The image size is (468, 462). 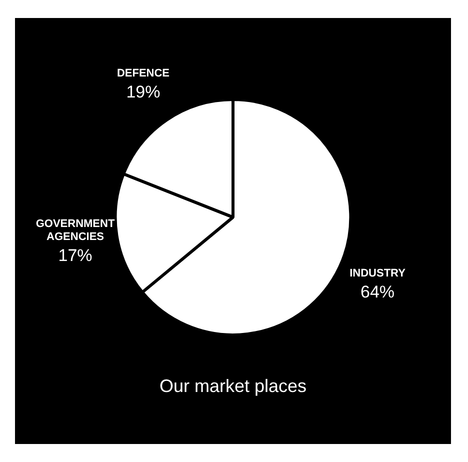 What do you see at coordinates (378, 274) in the screenshot?
I see `slice-label: INDUSTRY` at bounding box center [378, 274].